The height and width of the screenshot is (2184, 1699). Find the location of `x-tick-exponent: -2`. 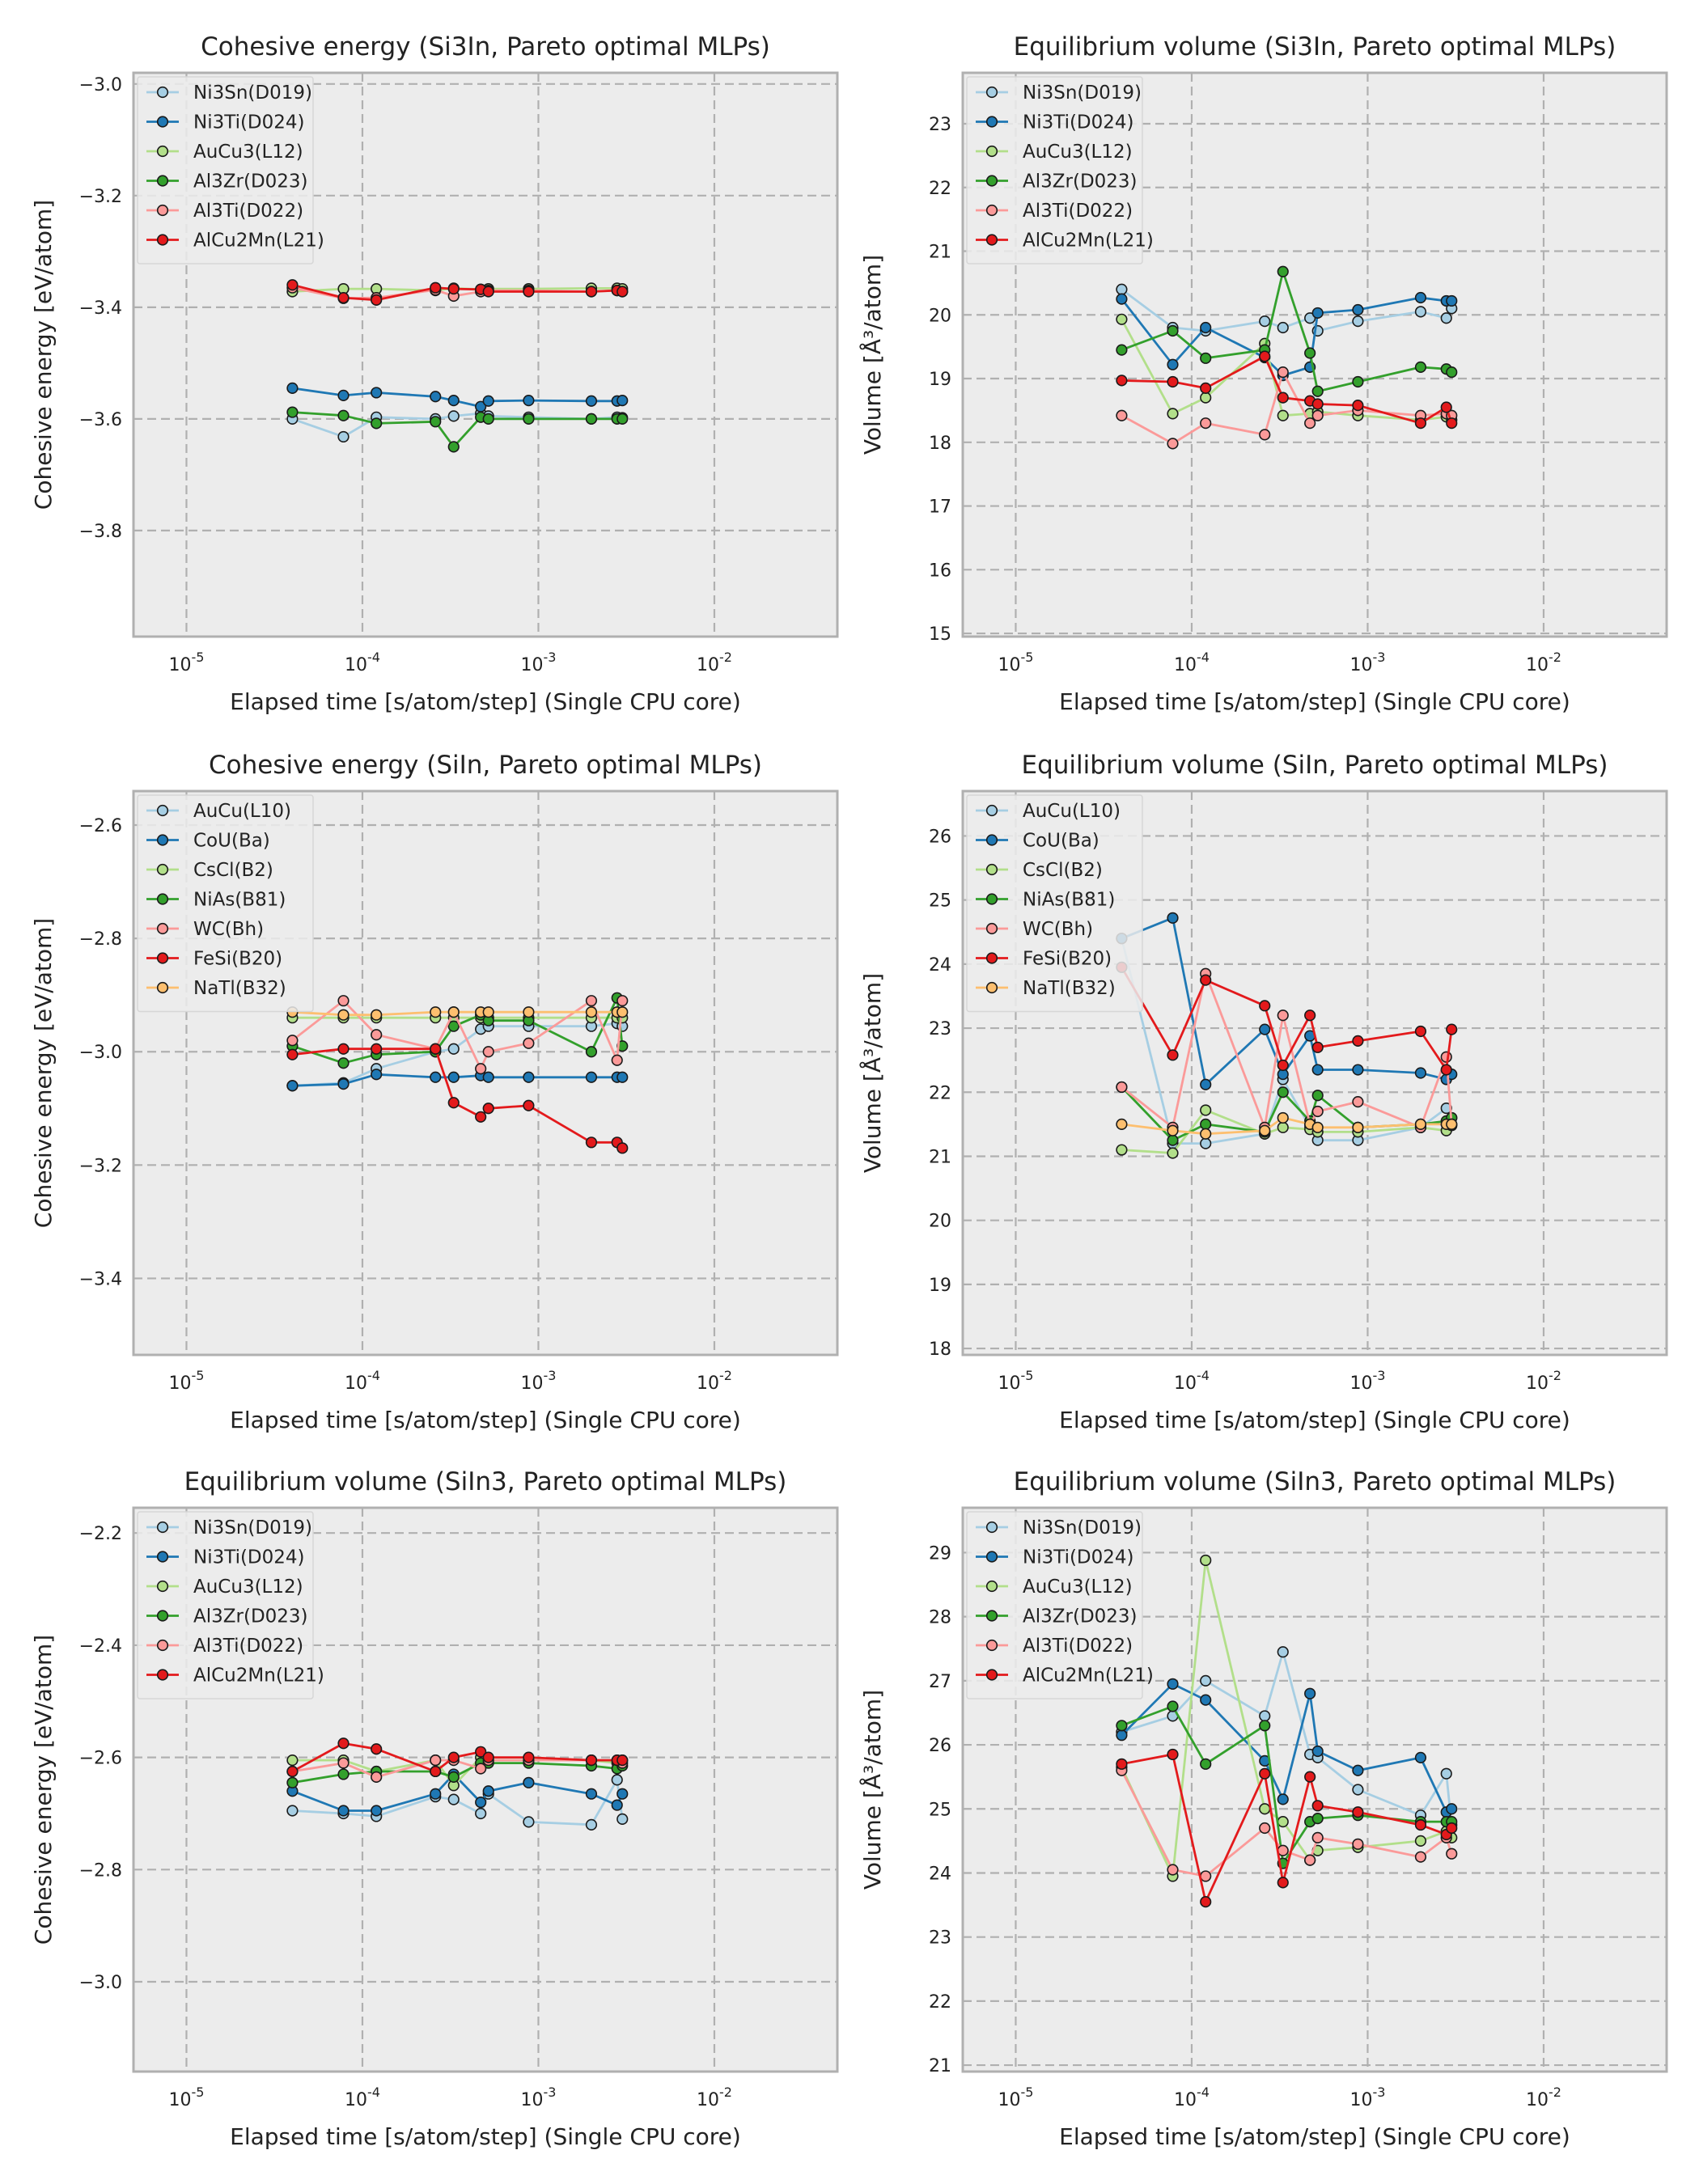

x-tick-exponent: -2 is located at coordinates (725, 1375).